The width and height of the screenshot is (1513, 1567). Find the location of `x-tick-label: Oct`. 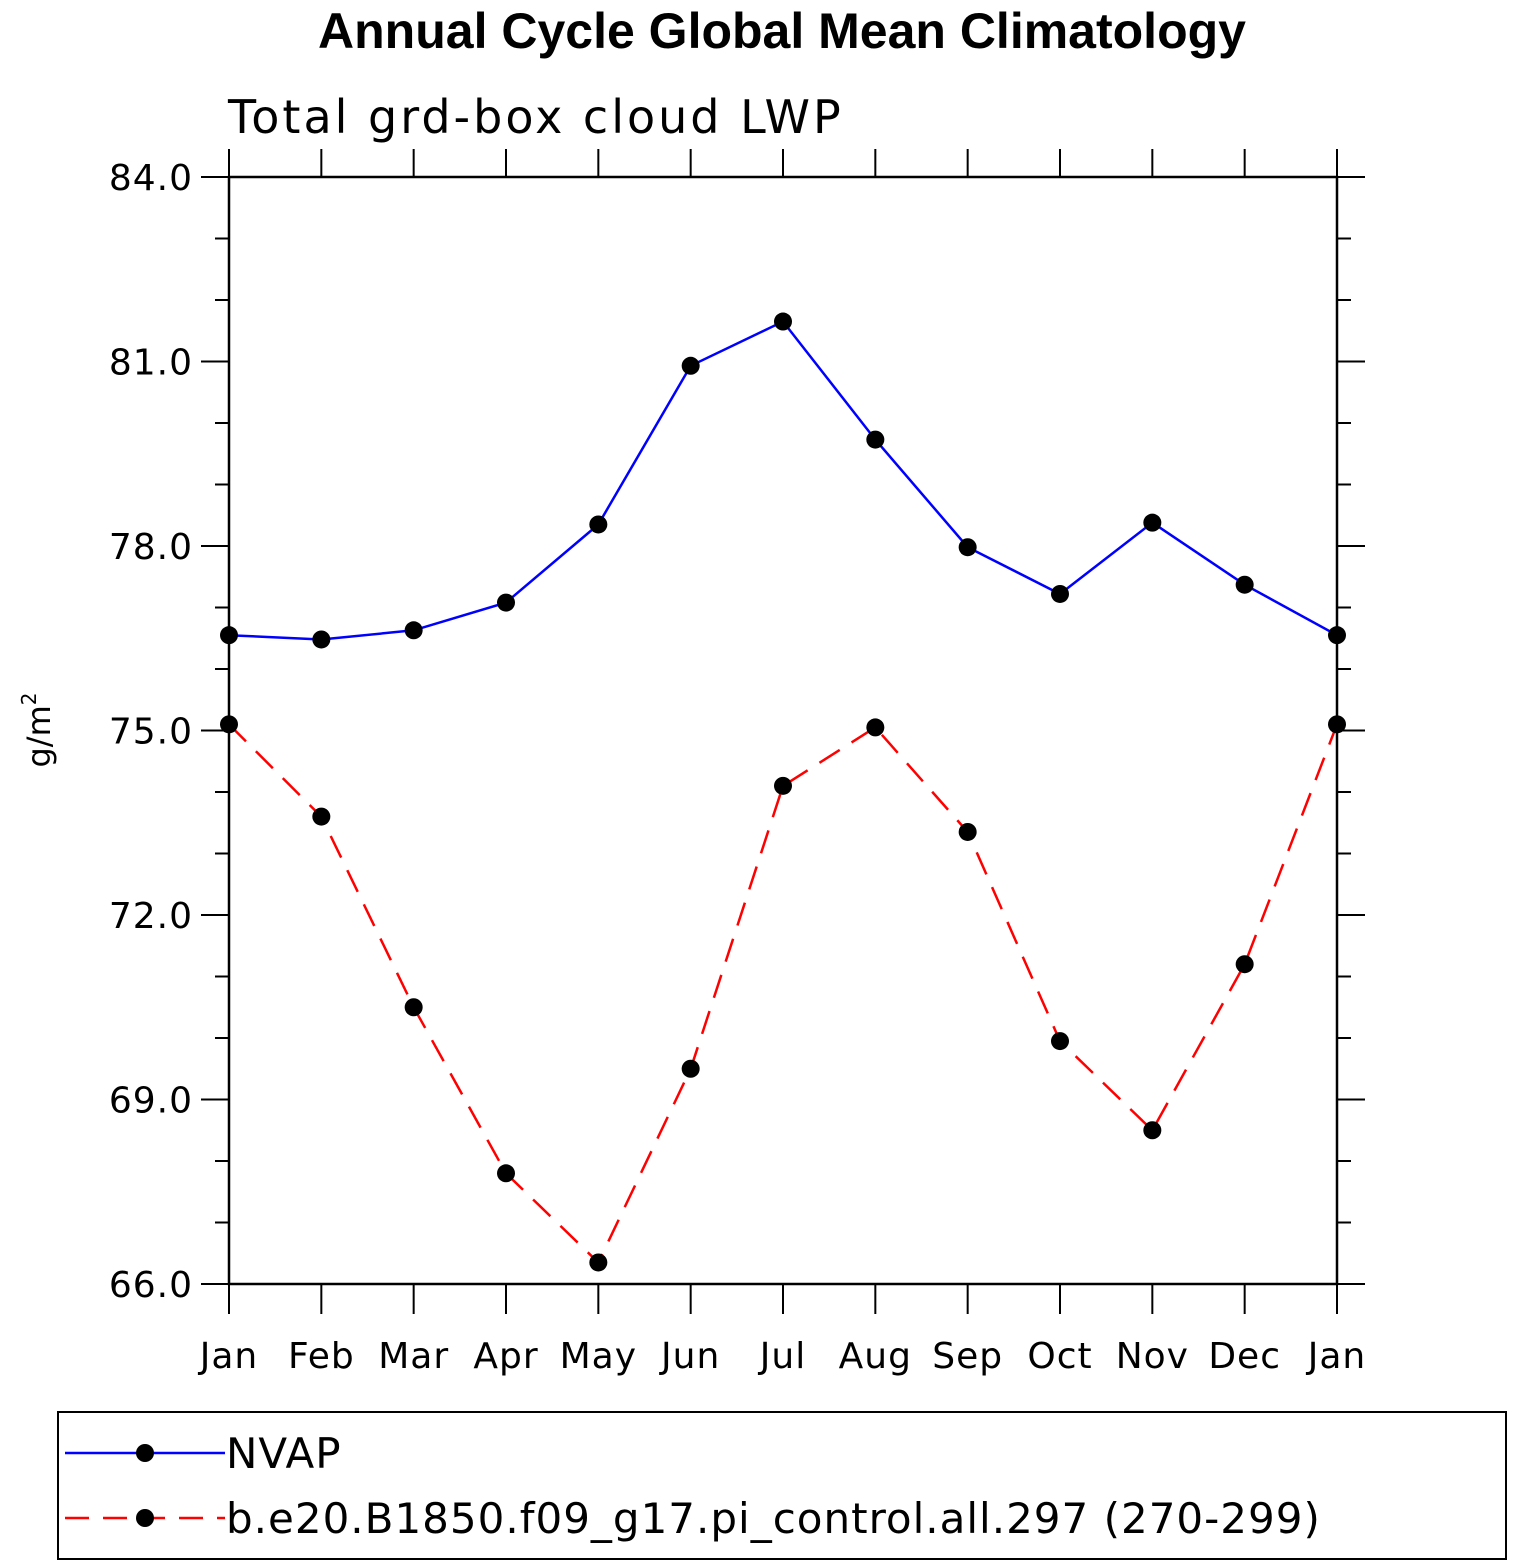

x-tick-label: Oct is located at coordinates (1059, 1356).